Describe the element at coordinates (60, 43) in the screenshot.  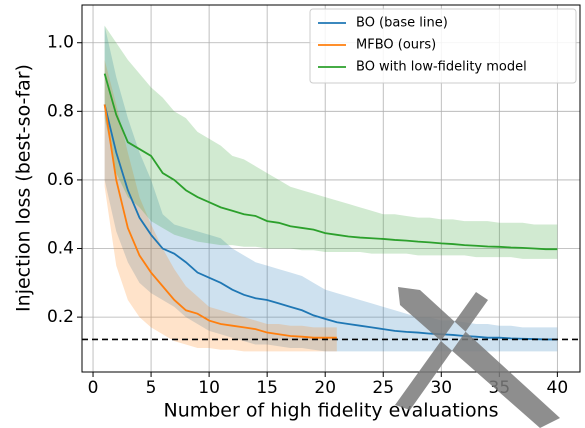
I see `y-tick-label: 1.0` at that location.